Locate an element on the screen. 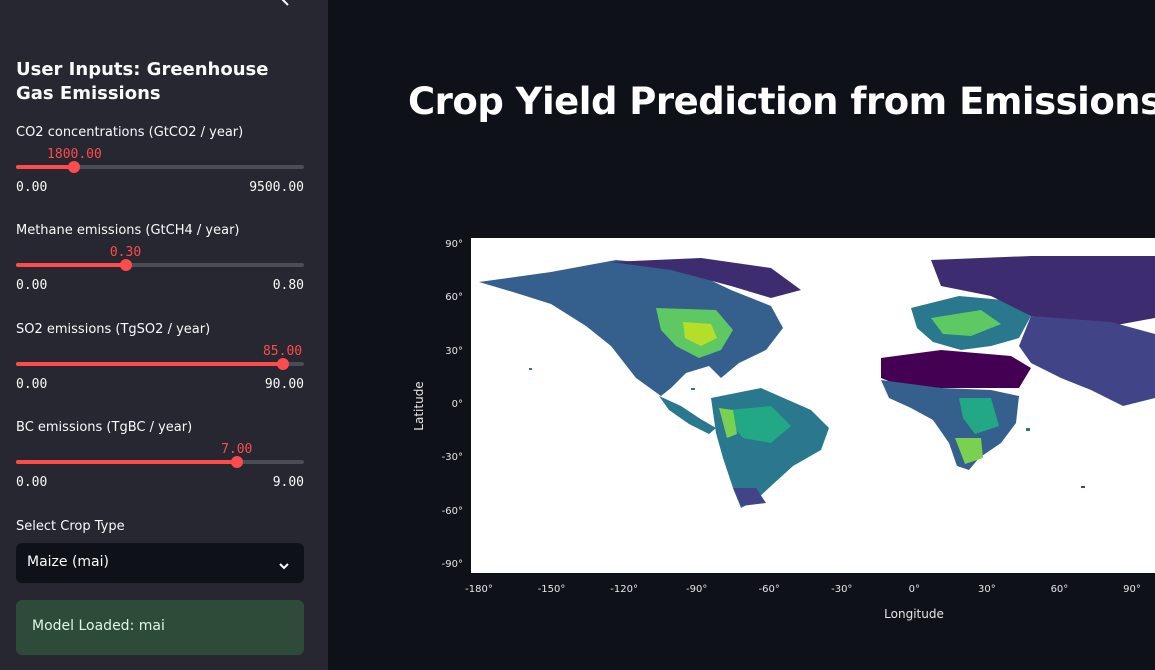 Image resolution: width=1155 pixels, height=670 pixels. slider-value: 85.00 is located at coordinates (282, 351).